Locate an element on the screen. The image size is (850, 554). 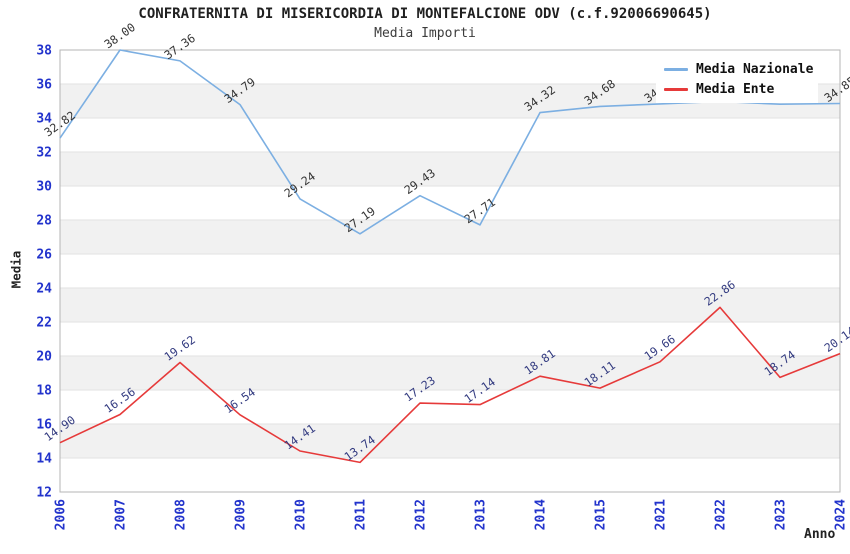
y-tick-label: 20 is located at coordinates (44, 357).